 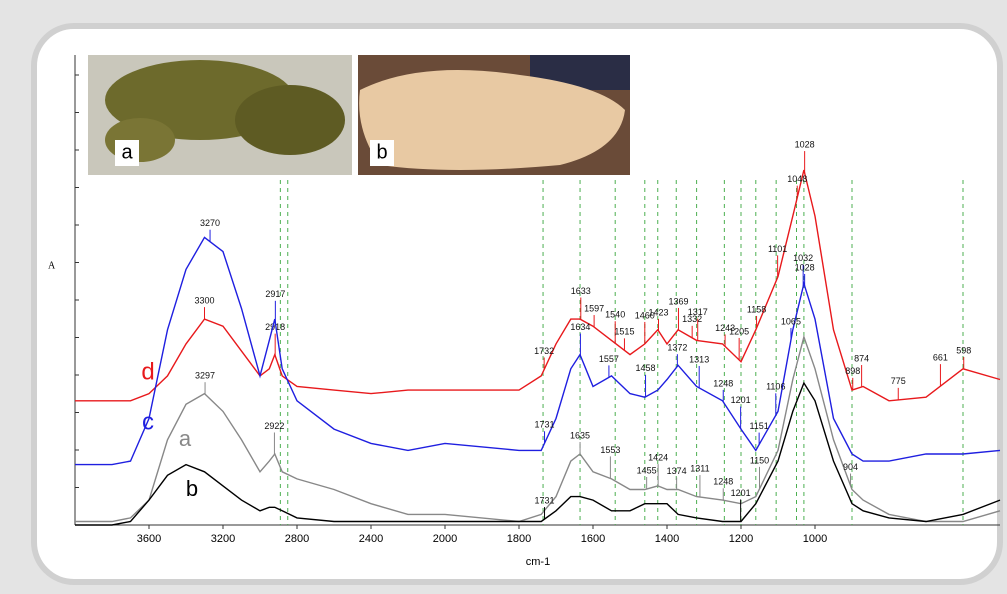 I want to click on peak-label: 904, so click(x=850, y=467).